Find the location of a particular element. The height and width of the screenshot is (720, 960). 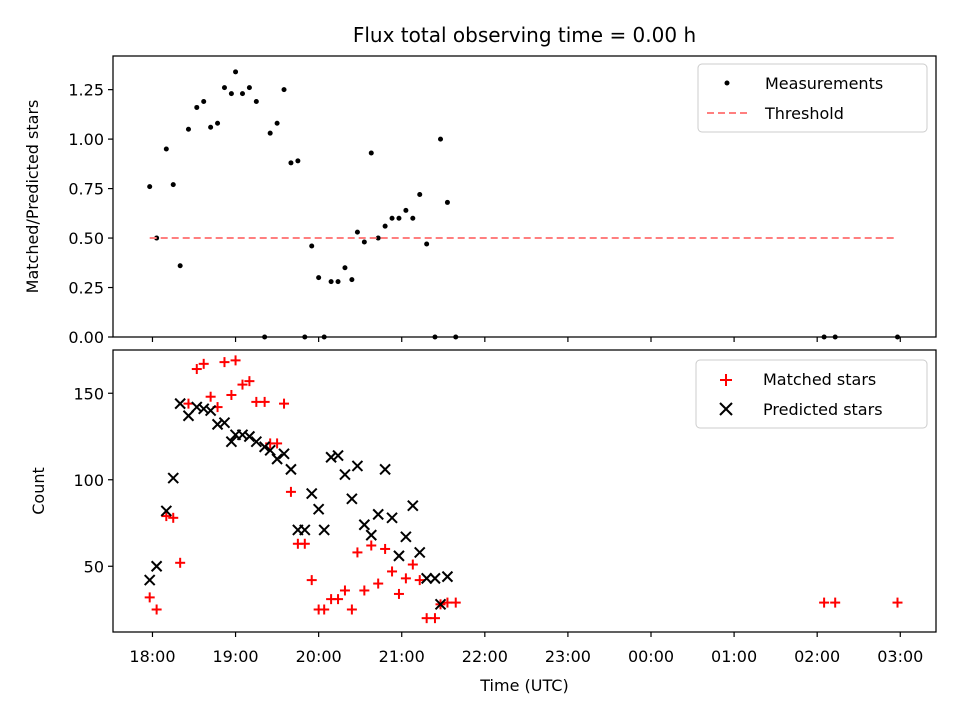

x-tick-label: 03:00 is located at coordinates (900, 656).